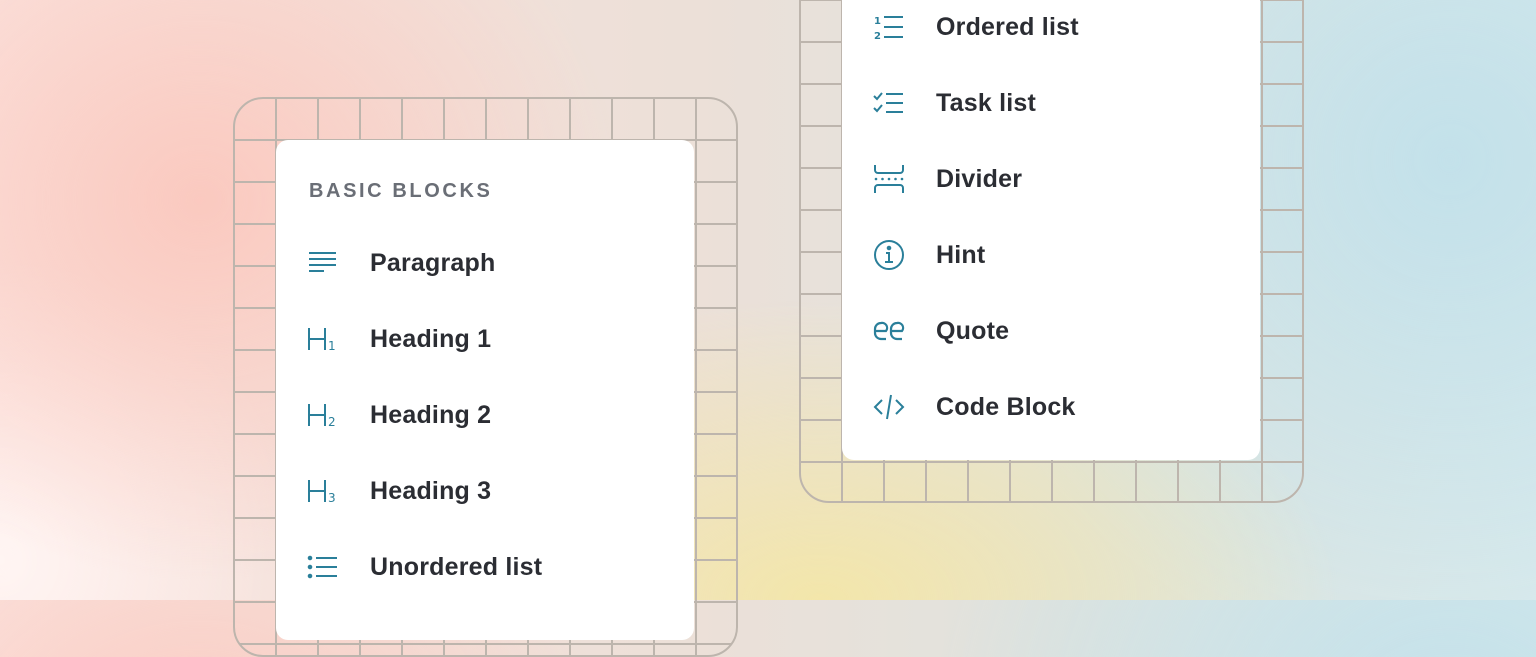 The image size is (1536, 657). I want to click on code-icon, so click(889, 407).